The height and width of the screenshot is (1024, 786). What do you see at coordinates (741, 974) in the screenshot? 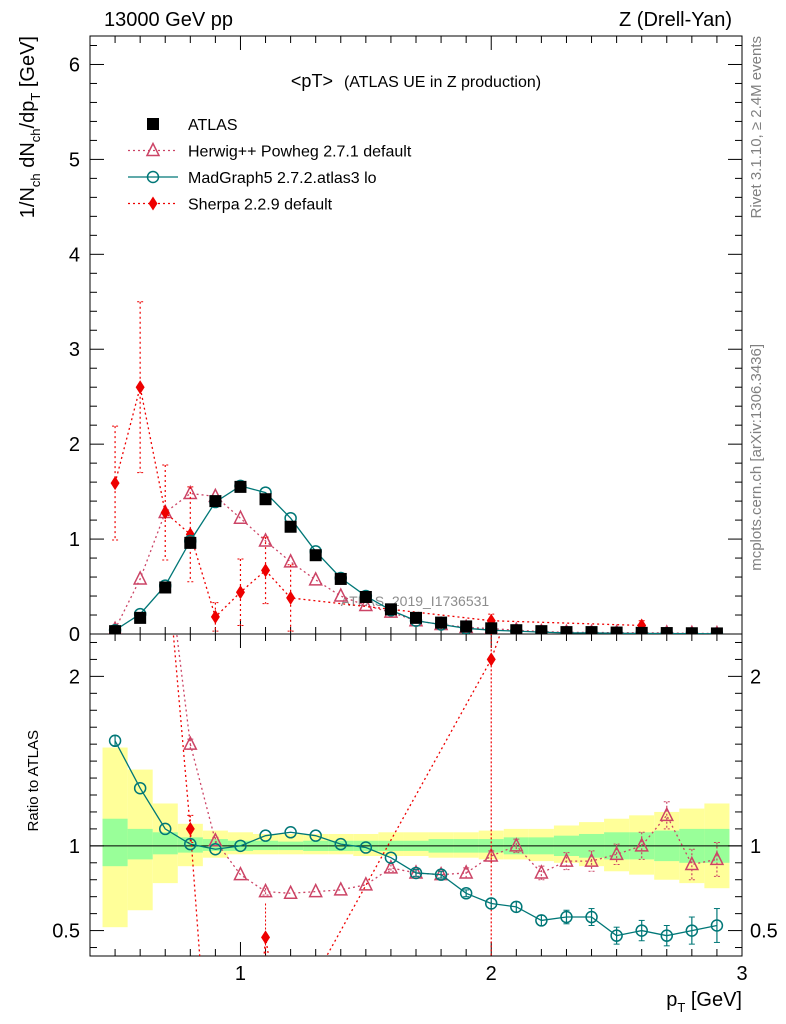
I see `x-tick-label: 3` at bounding box center [741, 974].